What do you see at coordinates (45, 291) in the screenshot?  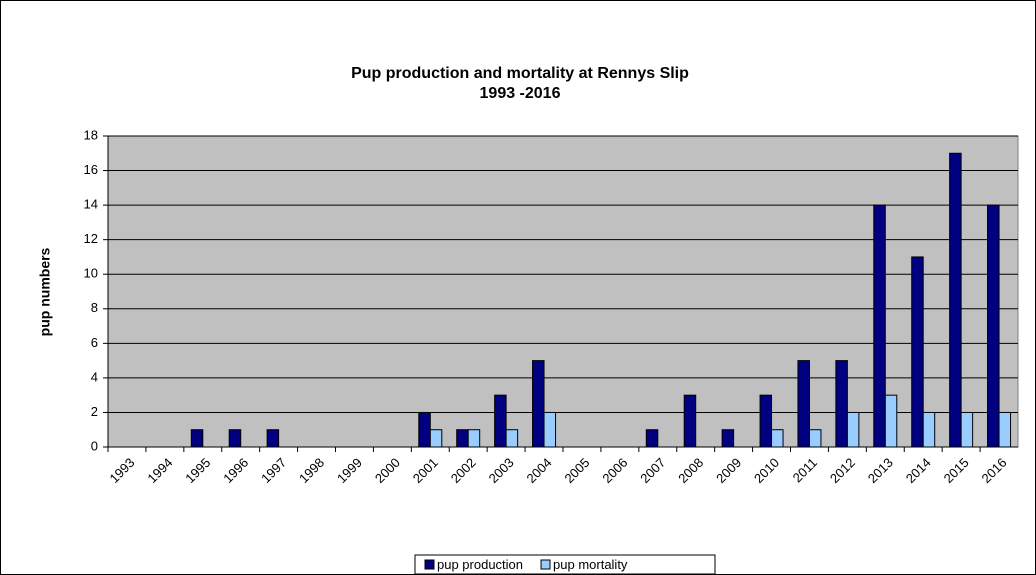 I see `y-axis-label: pup numbers` at bounding box center [45, 291].